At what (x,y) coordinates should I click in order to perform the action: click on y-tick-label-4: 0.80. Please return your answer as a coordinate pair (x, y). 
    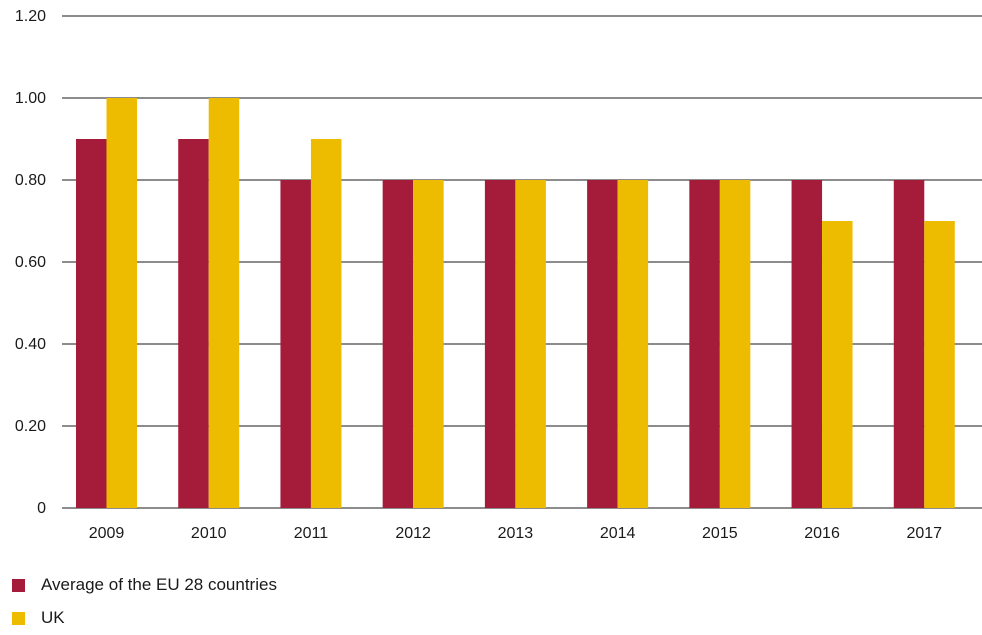
    Looking at the image, I should click on (30, 180).